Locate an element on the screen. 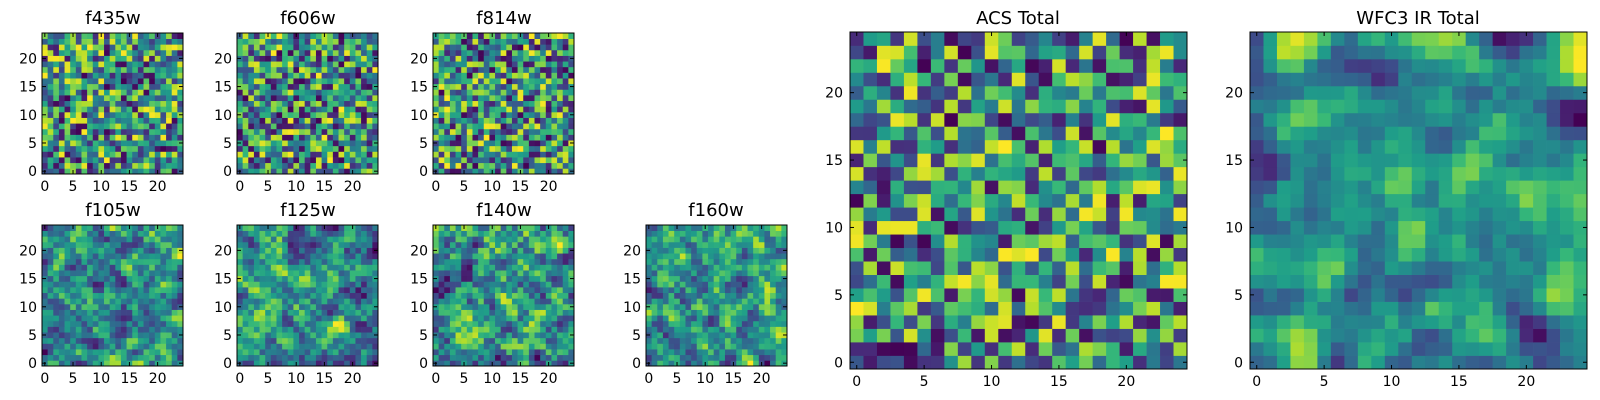 The image size is (1600, 400). y-tick-label: 20 is located at coordinates (223, 251).